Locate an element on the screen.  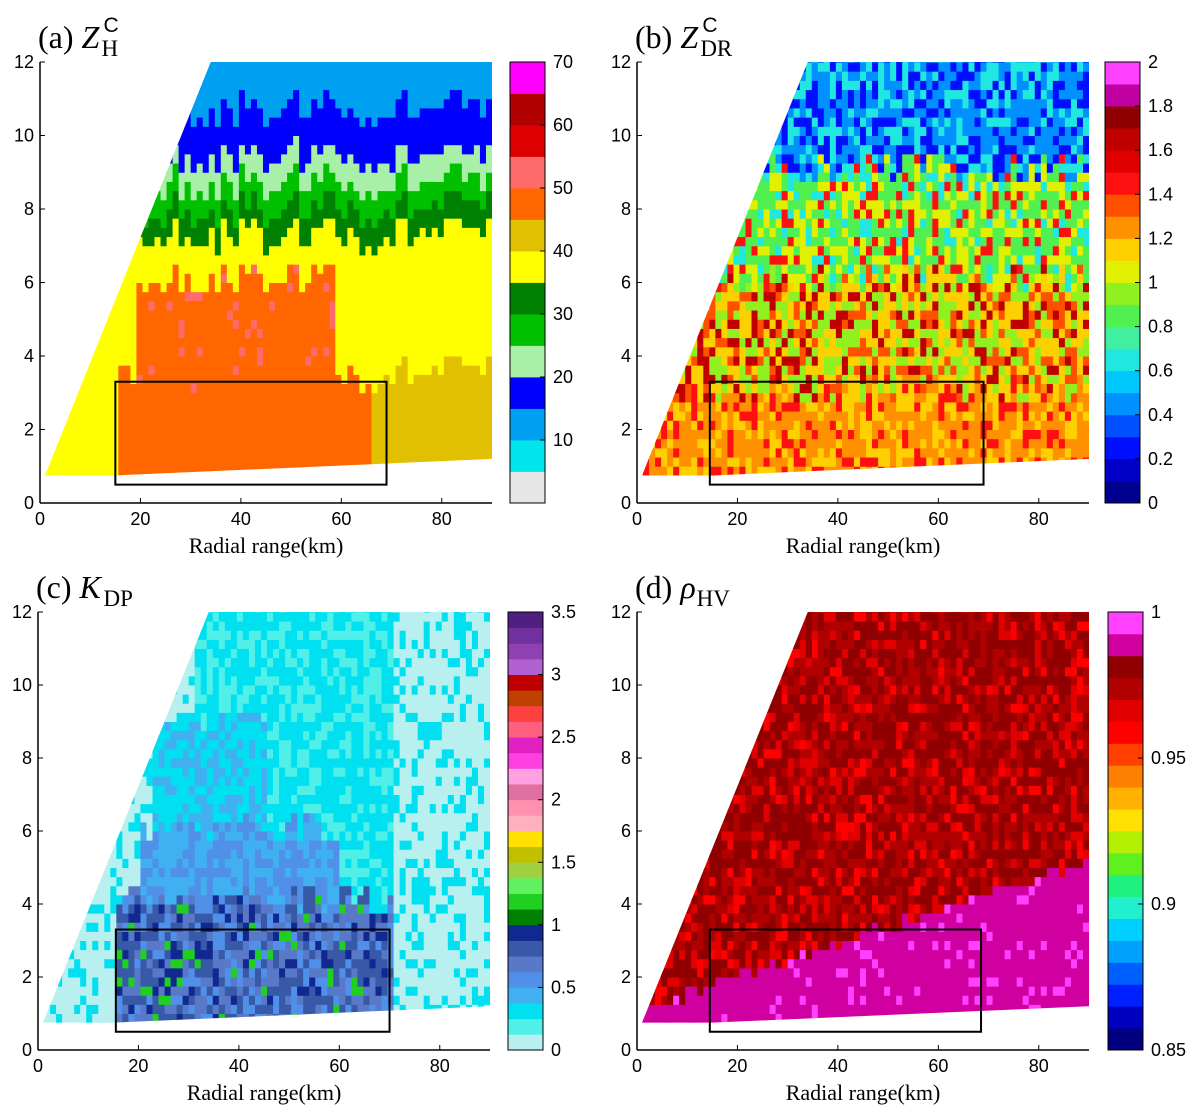
colorbar-tick-label: 0.2 is located at coordinates (1160, 459).